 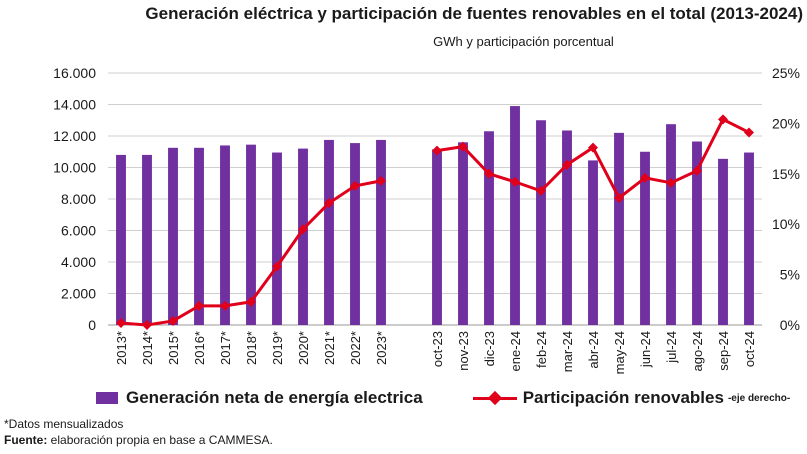 What do you see at coordinates (329, 348) in the screenshot?
I see `x-tick-label: 2021*` at bounding box center [329, 348].